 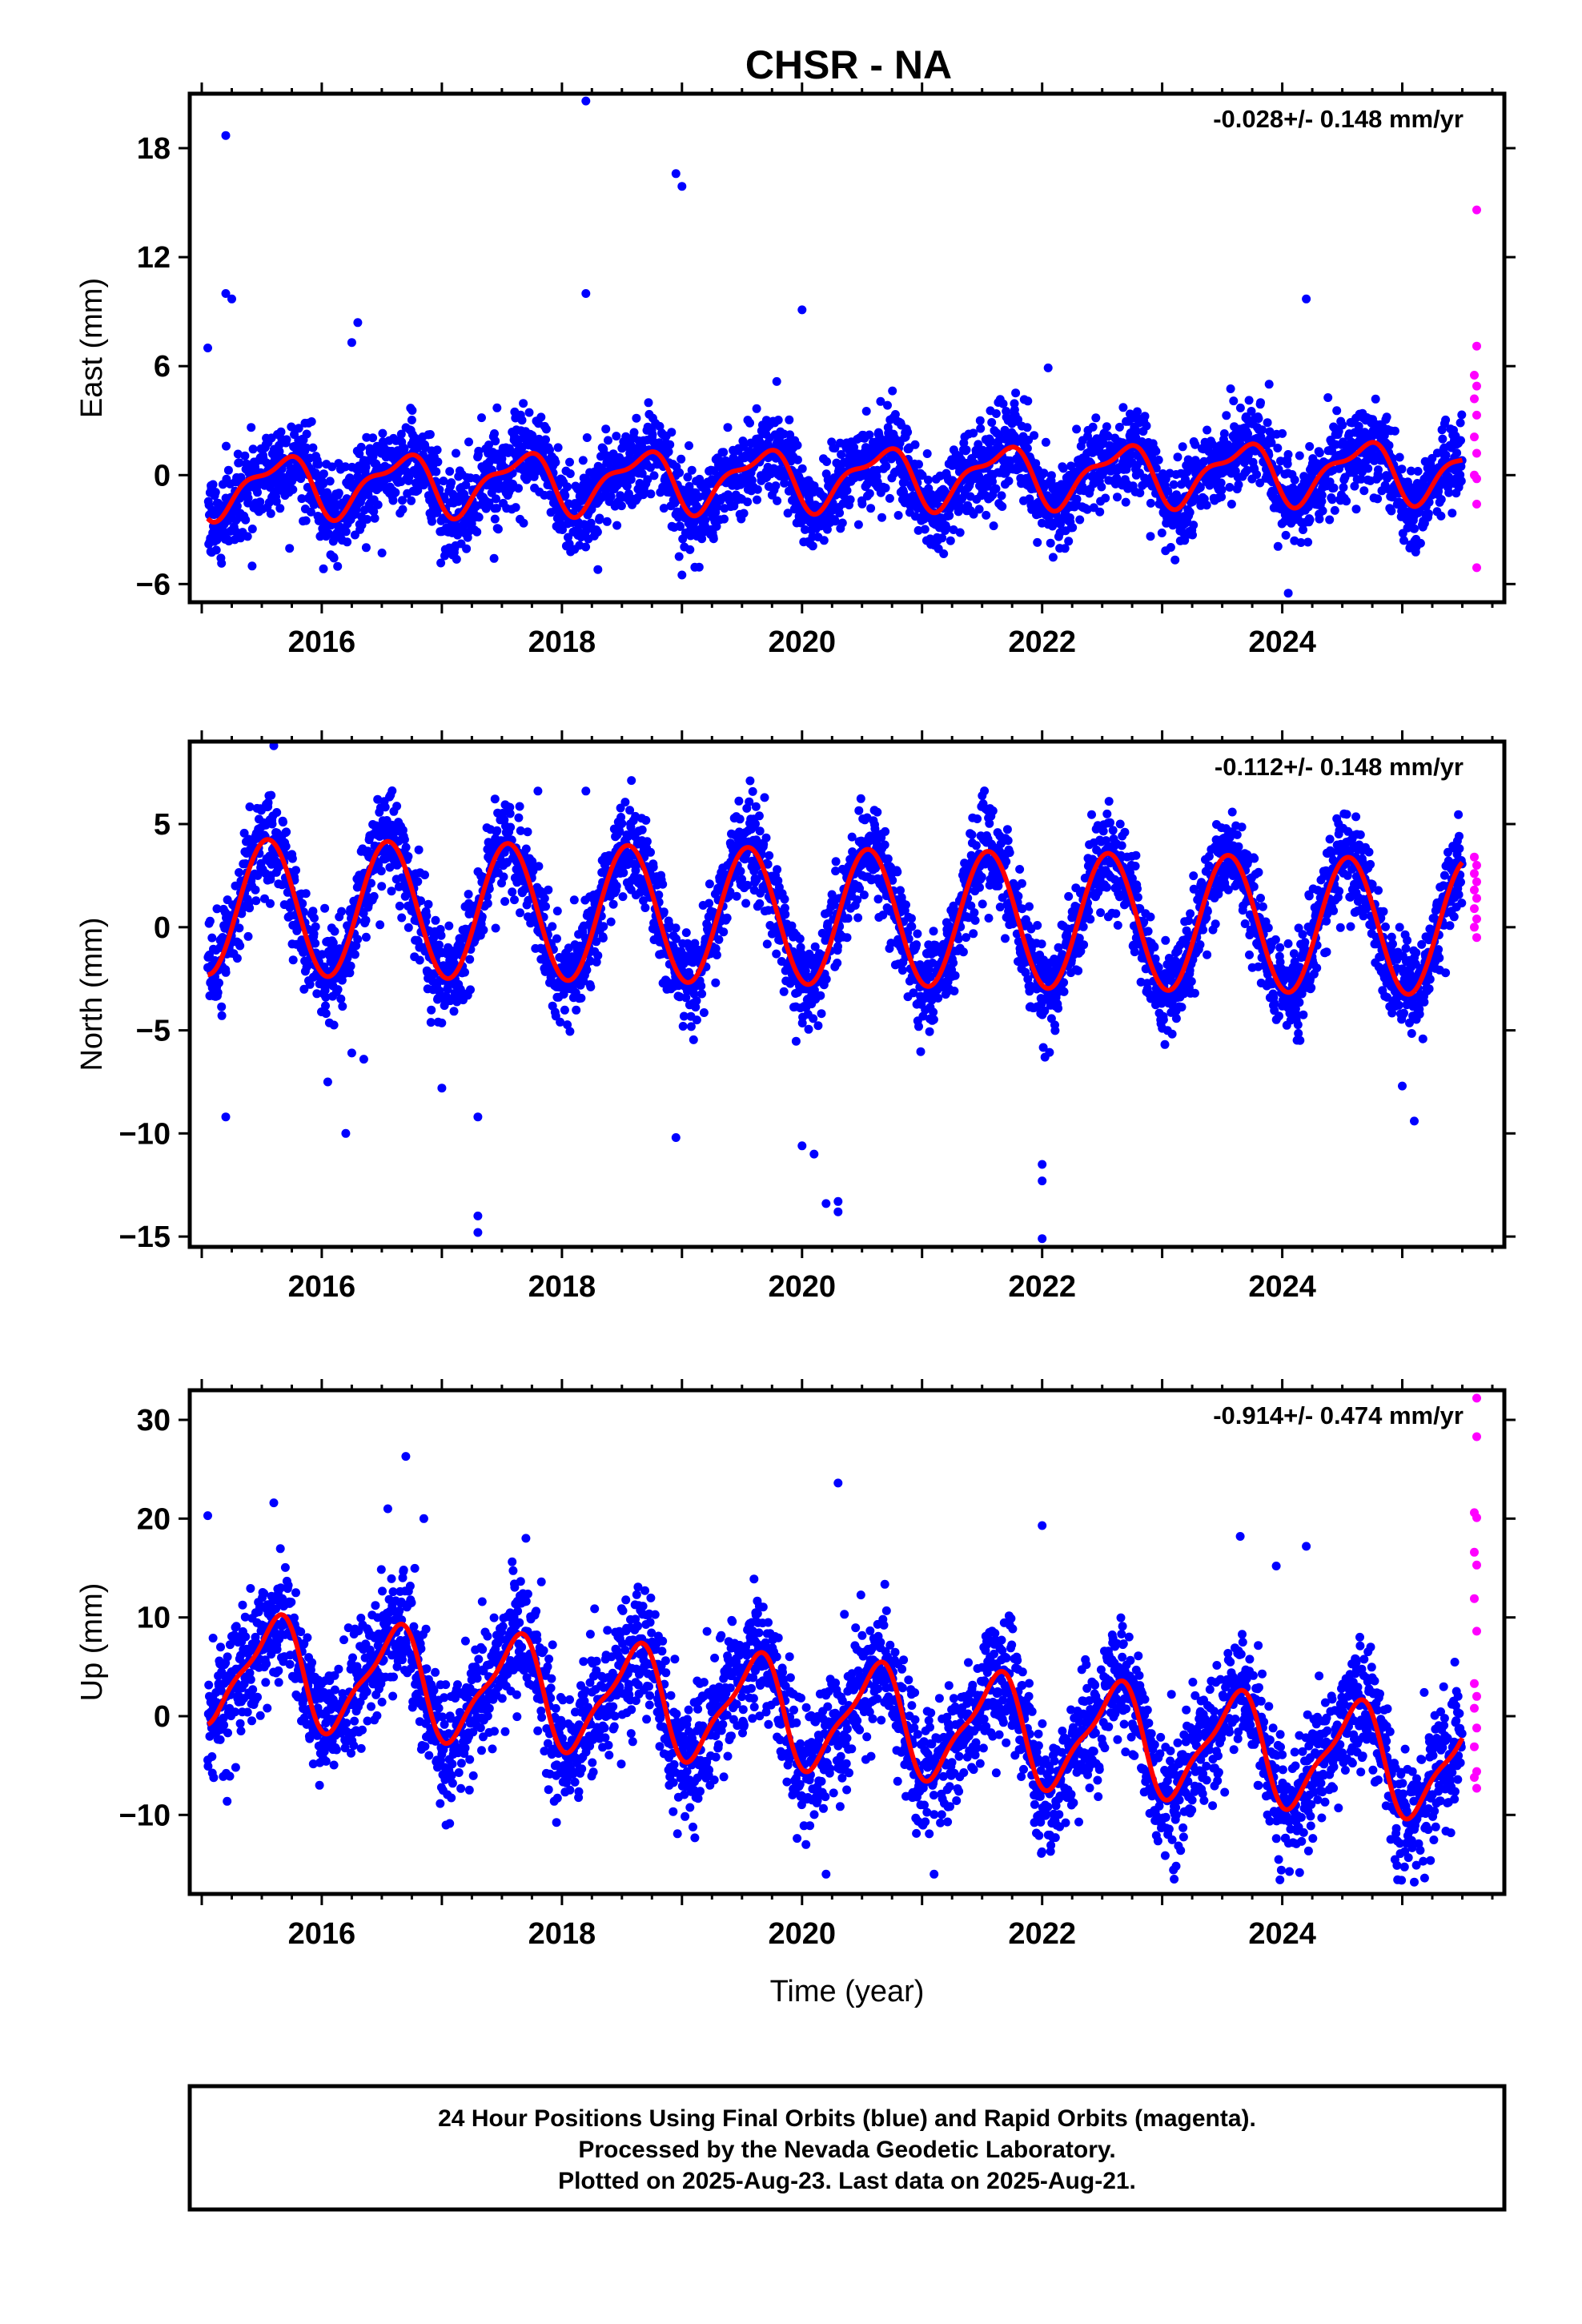 What do you see at coordinates (848, 64) in the screenshot?
I see `chart-title: CHSR - NA` at bounding box center [848, 64].